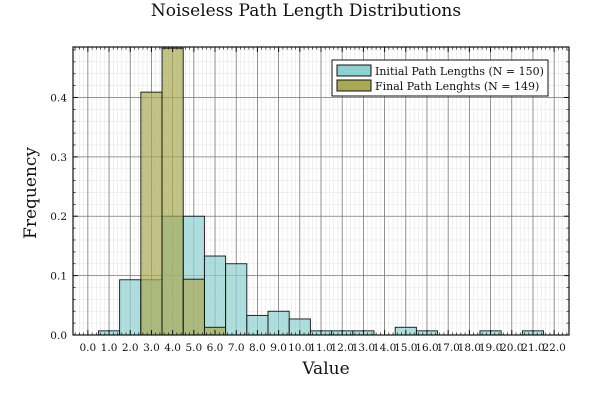 Image resolution: width=600 pixels, height=400 pixels. What do you see at coordinates (109, 348) in the screenshot?
I see `x-tick-label: 1.0` at bounding box center [109, 348].